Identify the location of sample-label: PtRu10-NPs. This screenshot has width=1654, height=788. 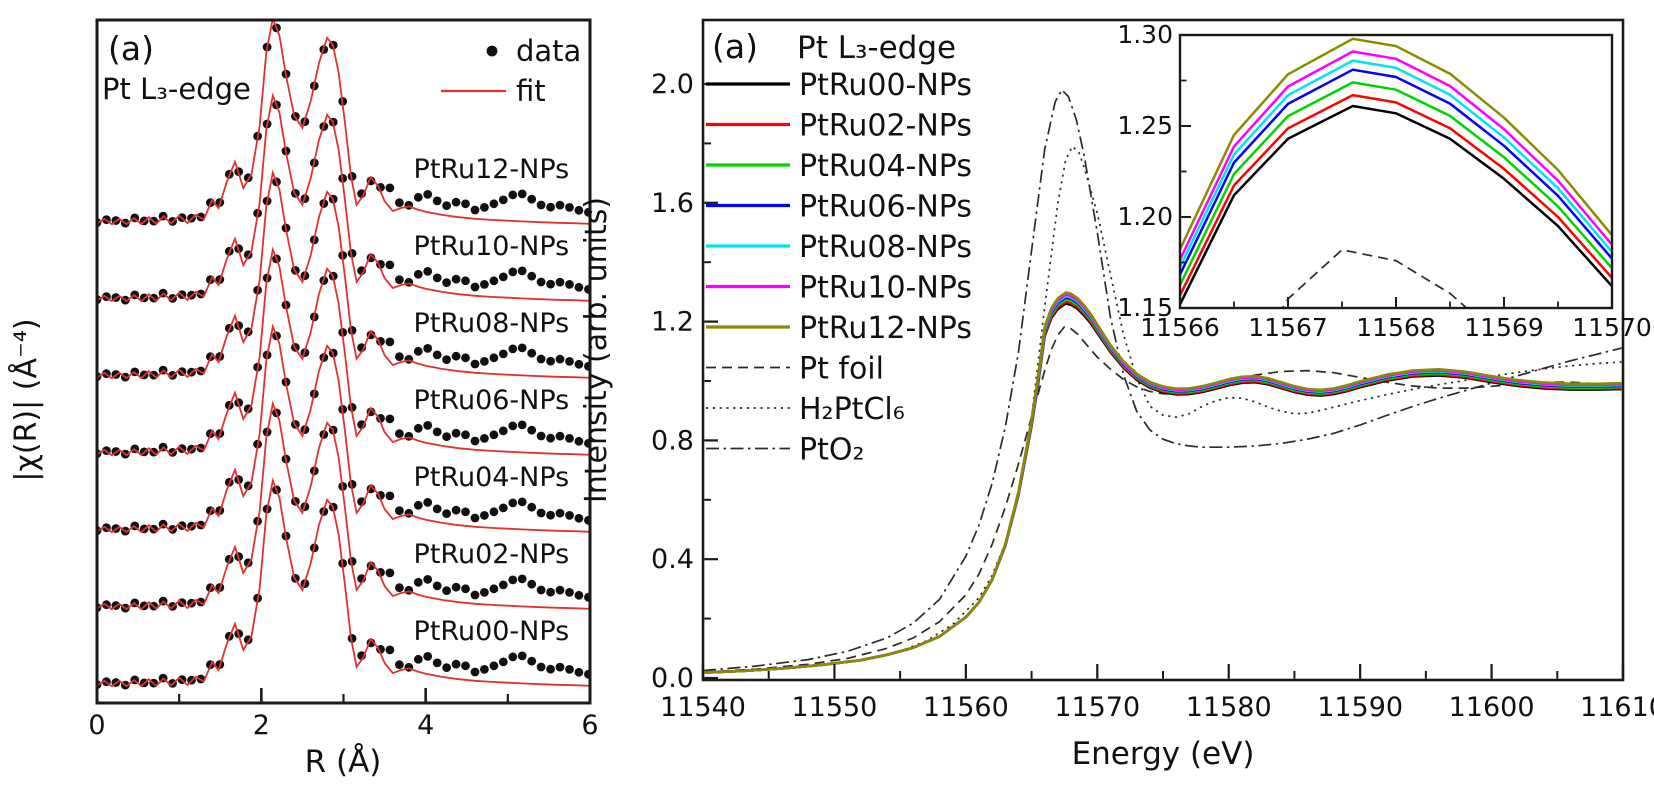
(492, 246).